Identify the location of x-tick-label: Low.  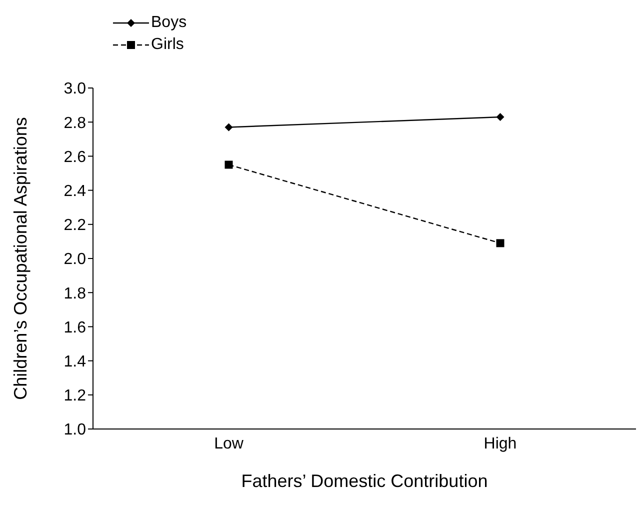
(229, 443).